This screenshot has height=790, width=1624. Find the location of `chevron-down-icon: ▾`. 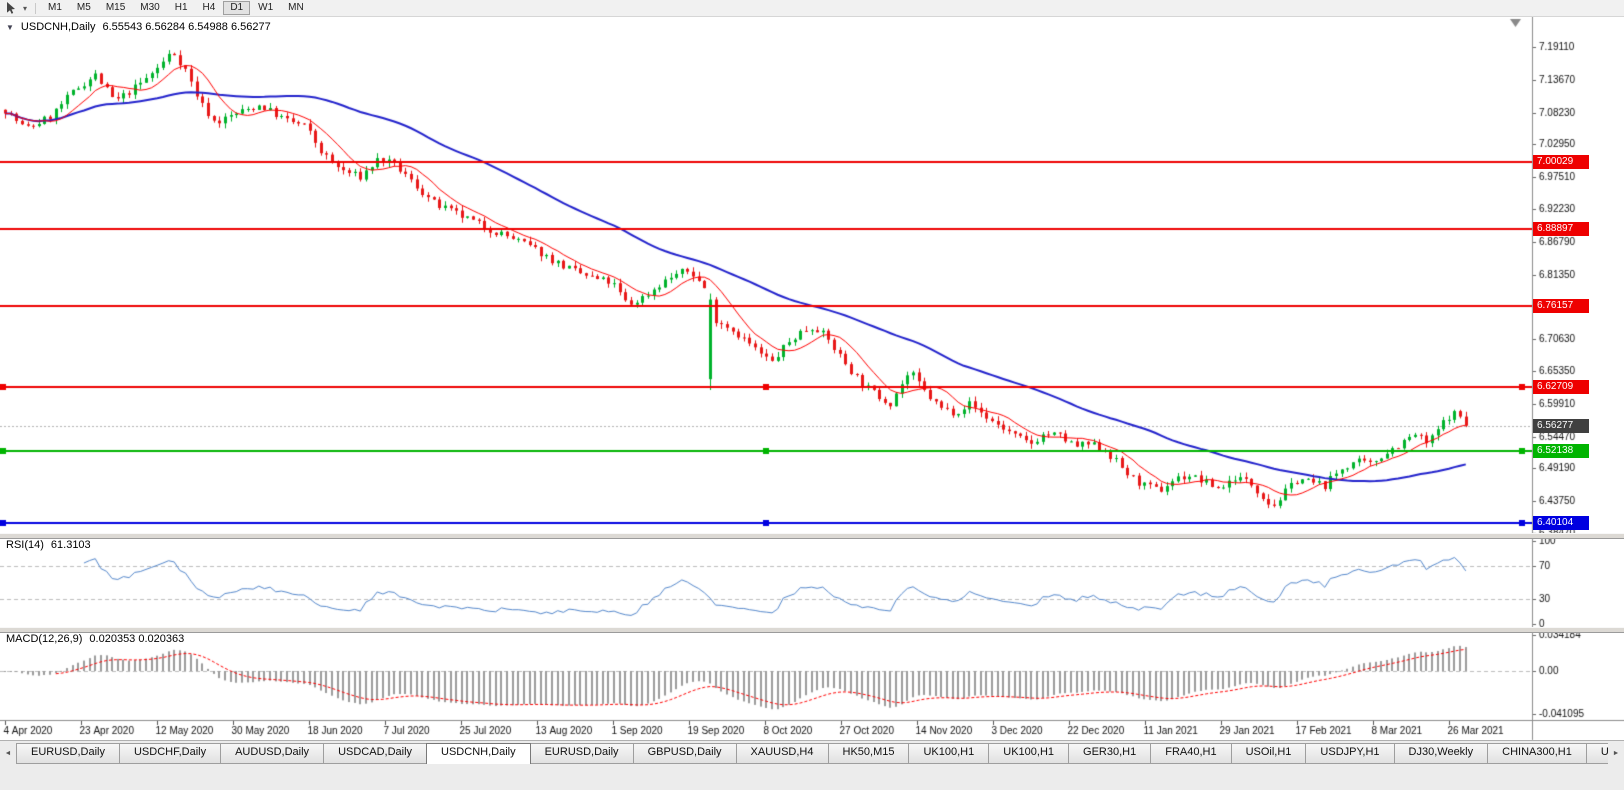

chevron-down-icon: ▾ is located at coordinates (25, 8).